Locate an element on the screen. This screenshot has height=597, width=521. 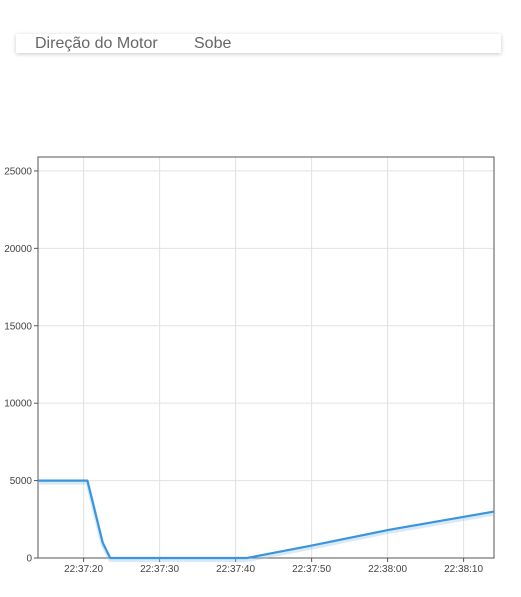
x-tick-label: 22:37:50 is located at coordinates (311, 569).